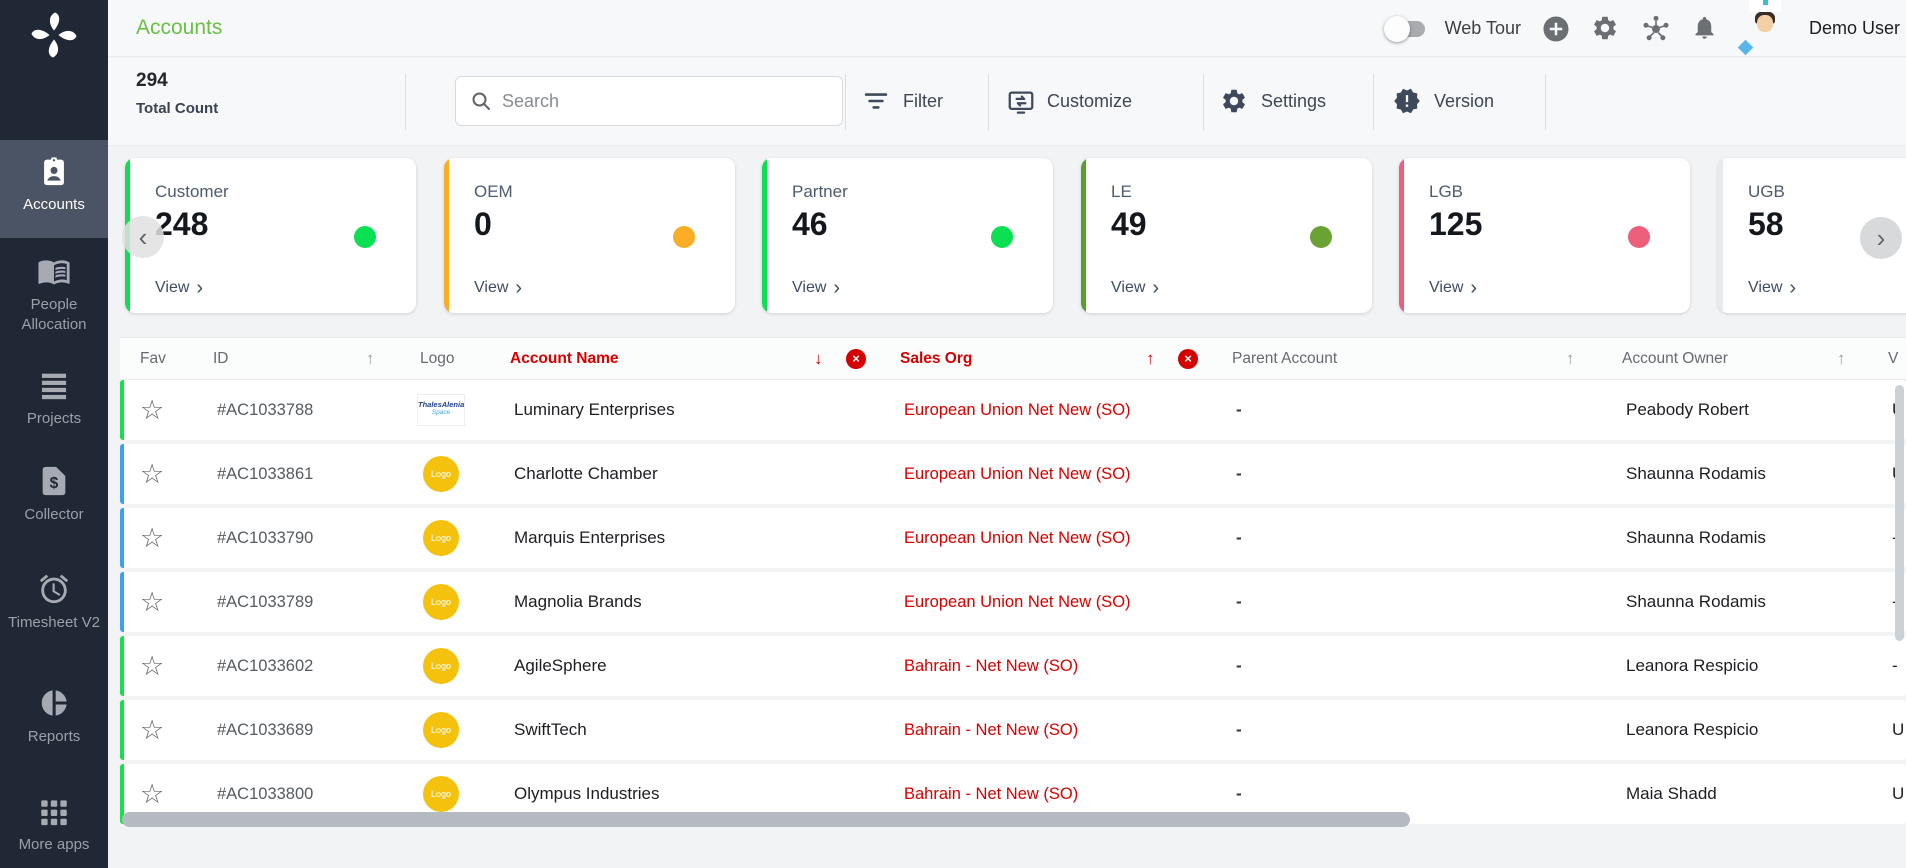  I want to click on filter-button: Filter, so click(902, 101).